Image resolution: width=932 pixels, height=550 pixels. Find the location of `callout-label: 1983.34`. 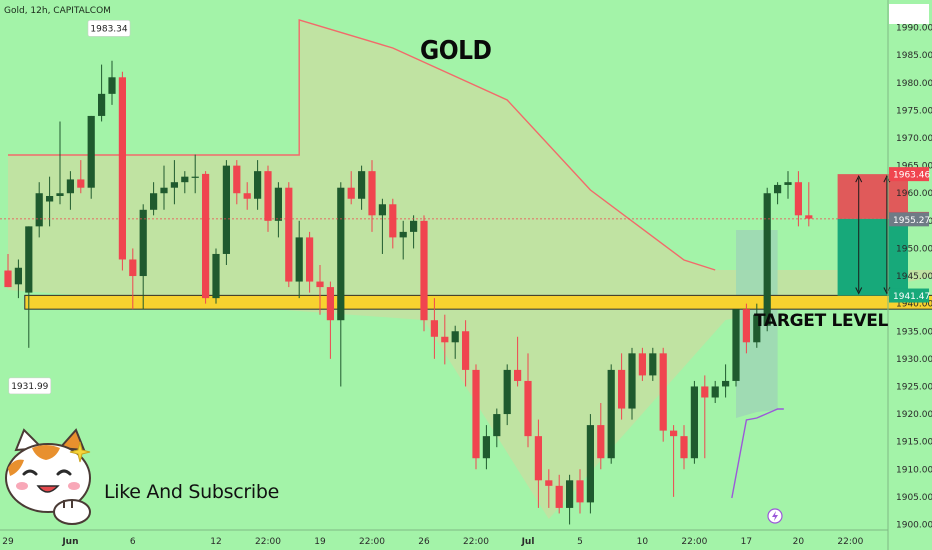

callout-label: 1983.34 is located at coordinates (108, 29).